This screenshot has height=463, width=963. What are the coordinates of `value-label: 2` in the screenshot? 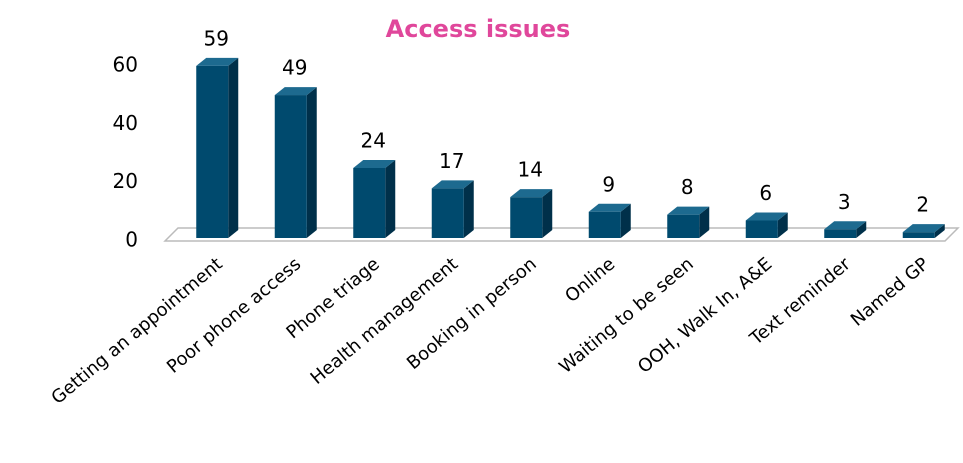 It's located at (922, 205).